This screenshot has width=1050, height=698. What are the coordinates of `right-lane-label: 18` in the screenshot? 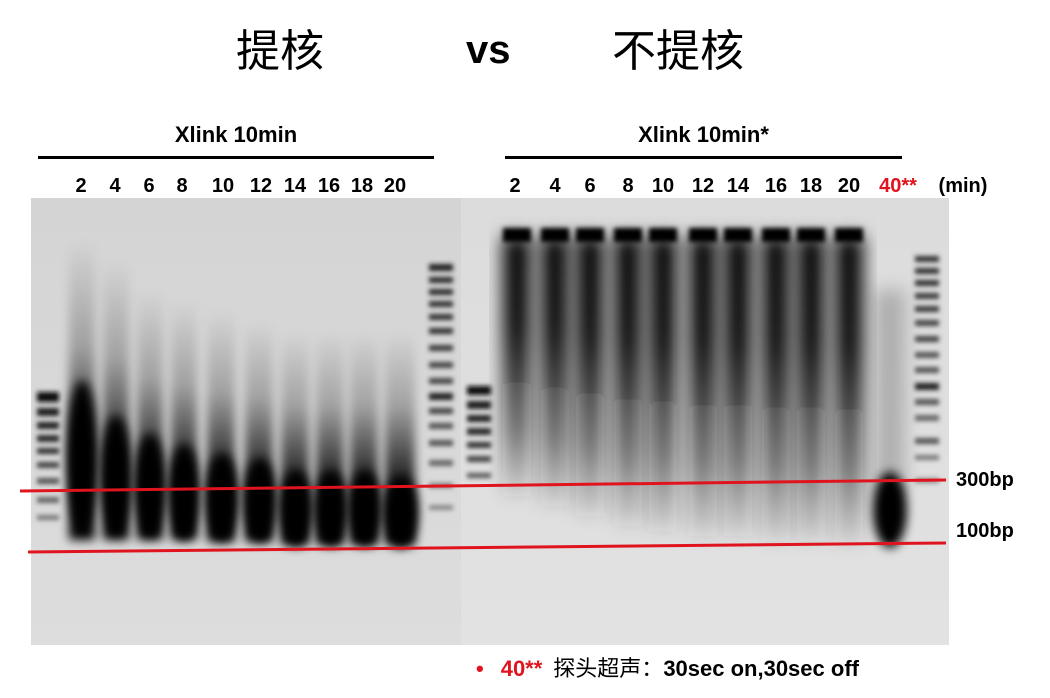 It's located at (811, 186).